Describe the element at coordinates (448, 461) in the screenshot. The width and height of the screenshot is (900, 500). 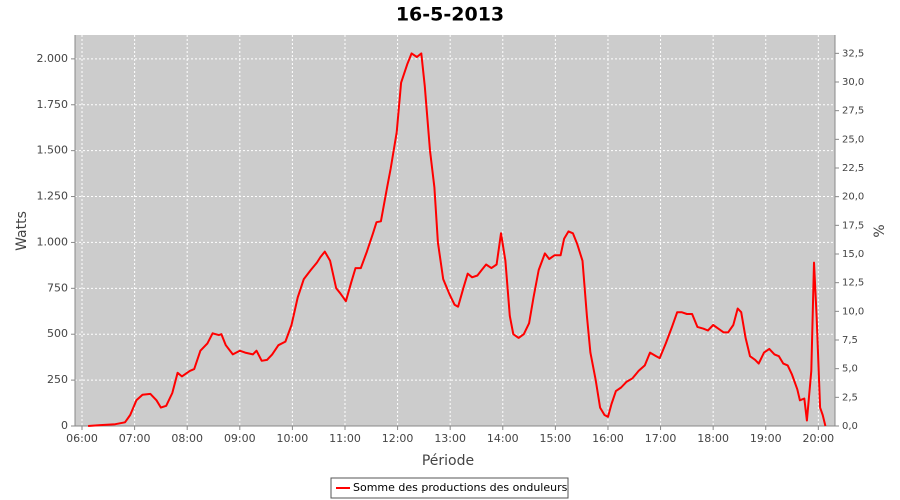
I see `x-axis-title: Période` at that location.